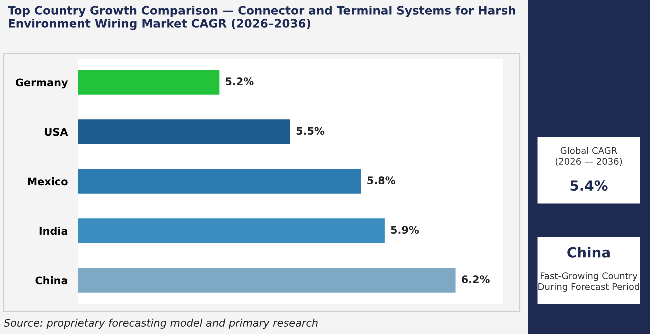  I want to click on data-label: 5.5%, so click(310, 131).